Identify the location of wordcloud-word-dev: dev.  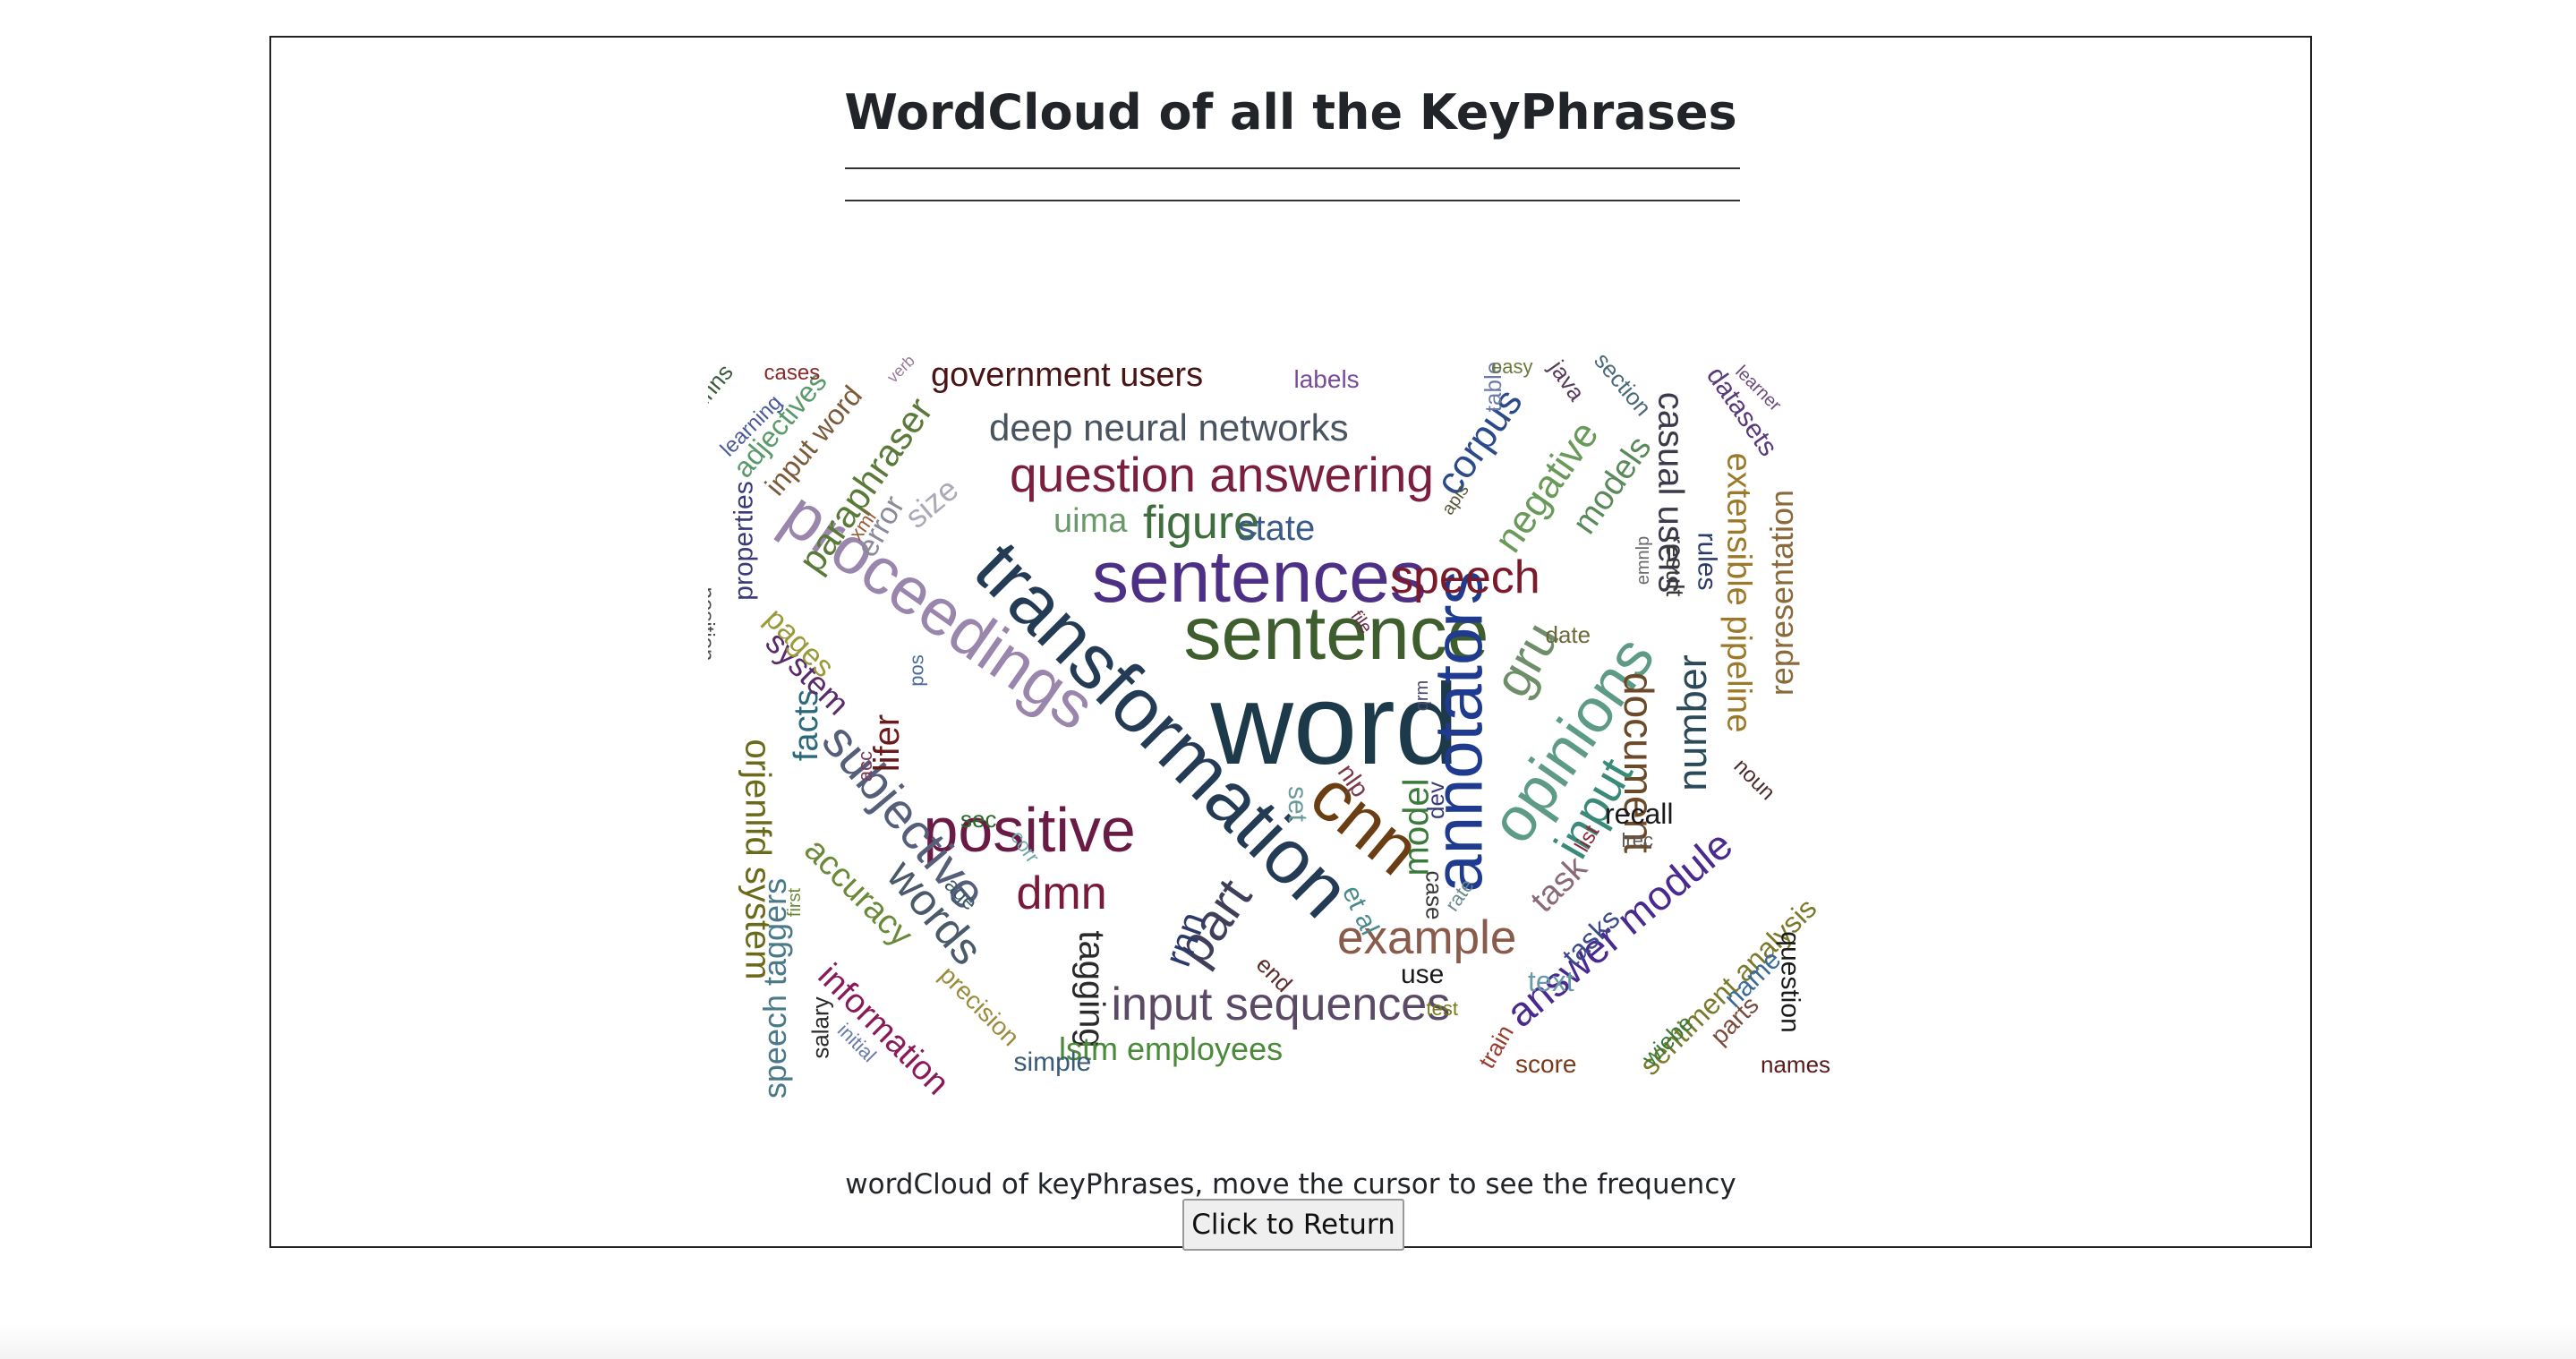
(1435, 800).